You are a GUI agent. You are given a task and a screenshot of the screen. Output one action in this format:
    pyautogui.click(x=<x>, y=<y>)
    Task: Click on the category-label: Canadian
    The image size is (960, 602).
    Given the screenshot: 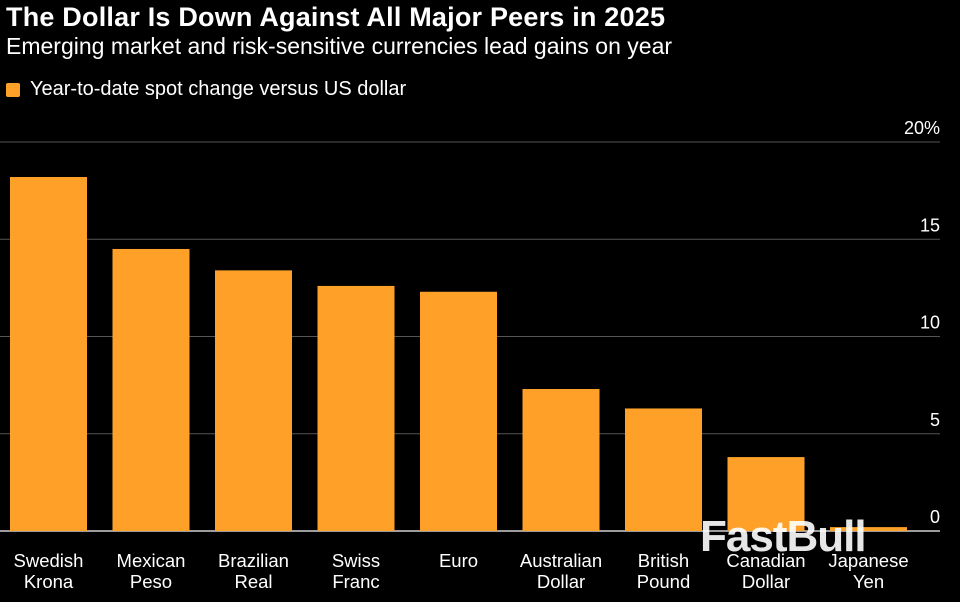 What is the action you would take?
    pyautogui.click(x=765, y=560)
    